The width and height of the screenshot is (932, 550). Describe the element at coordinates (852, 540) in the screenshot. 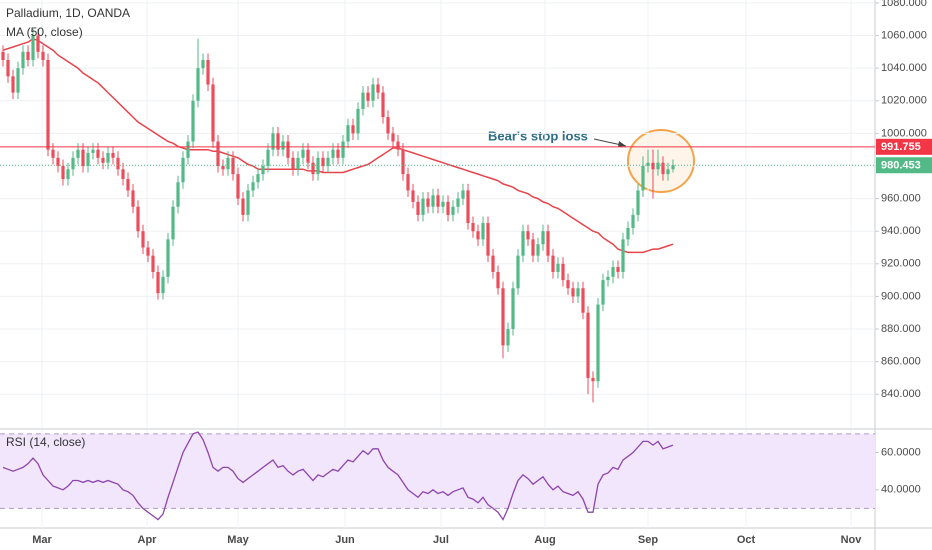

I see `x-tick-label: Nov` at that location.